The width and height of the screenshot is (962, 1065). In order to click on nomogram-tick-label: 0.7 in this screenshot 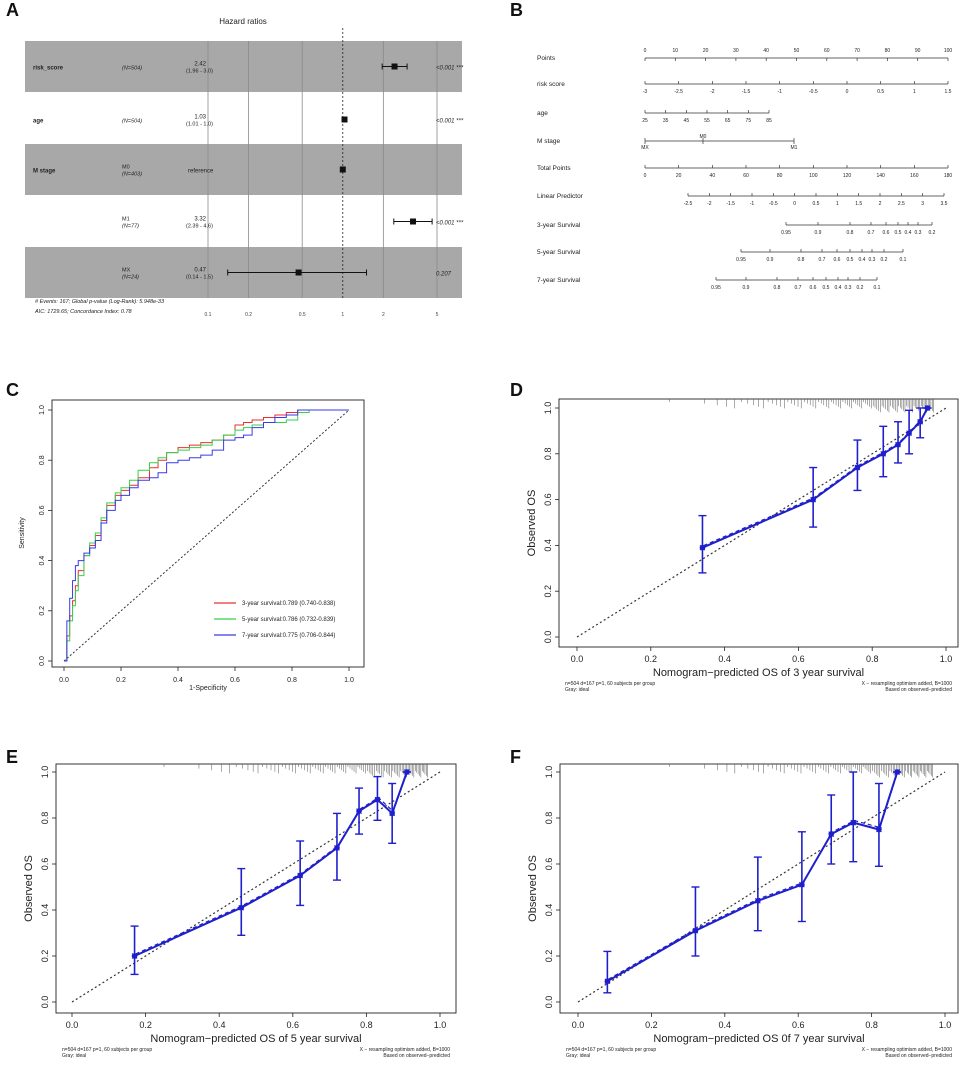, I will do `click(798, 288)`.